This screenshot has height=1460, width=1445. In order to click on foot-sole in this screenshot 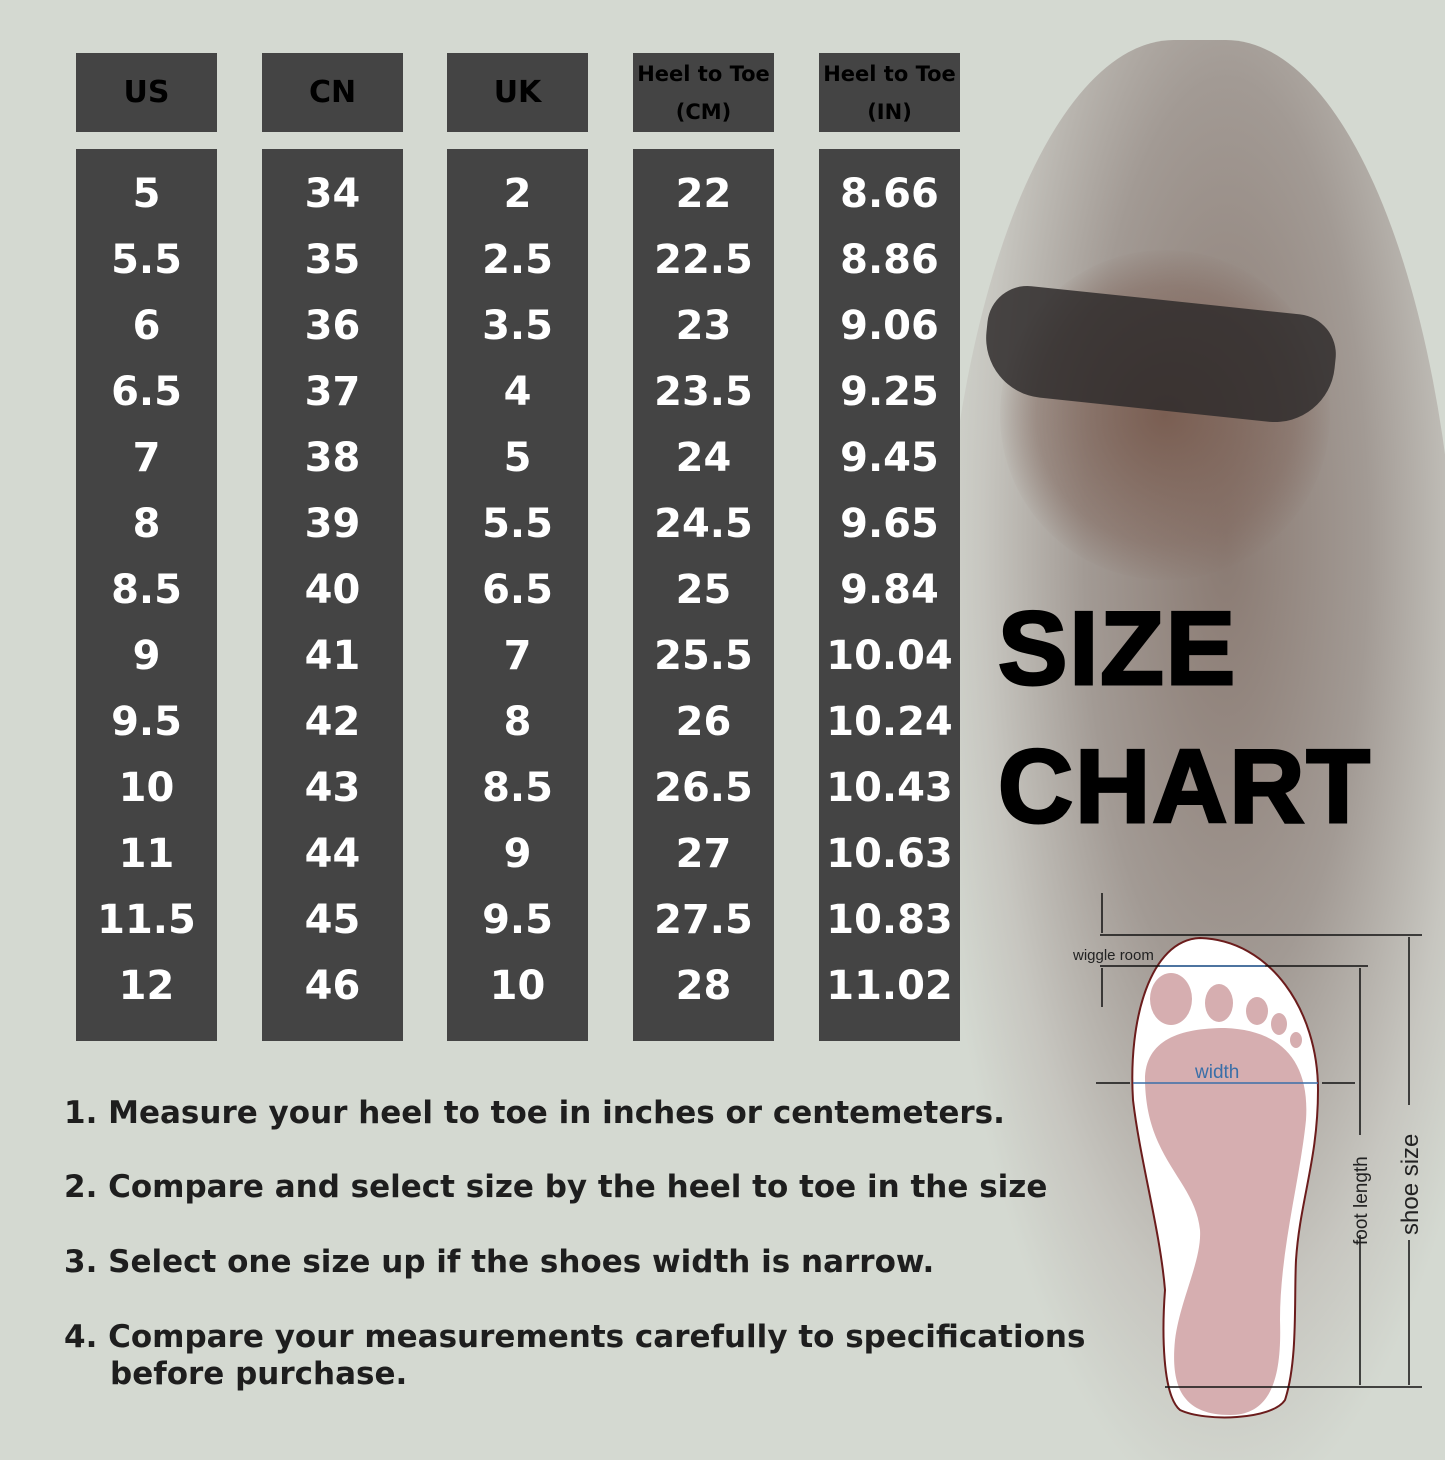, I will do `click(1226, 1221)`.